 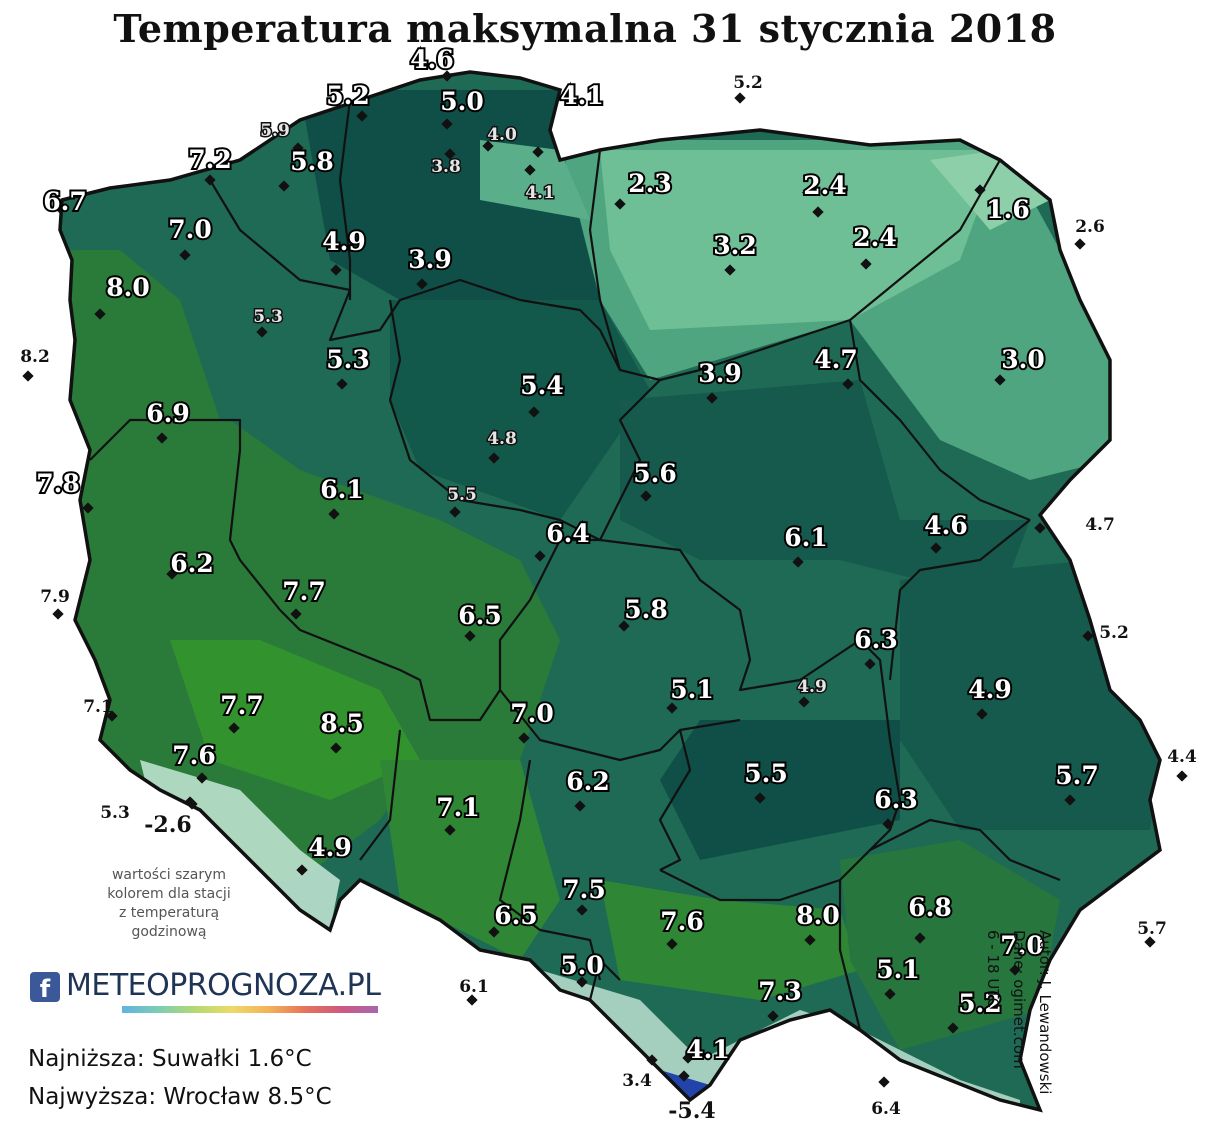 What do you see at coordinates (532, 713) in the screenshot?
I see `station-value: 7.0` at bounding box center [532, 713].